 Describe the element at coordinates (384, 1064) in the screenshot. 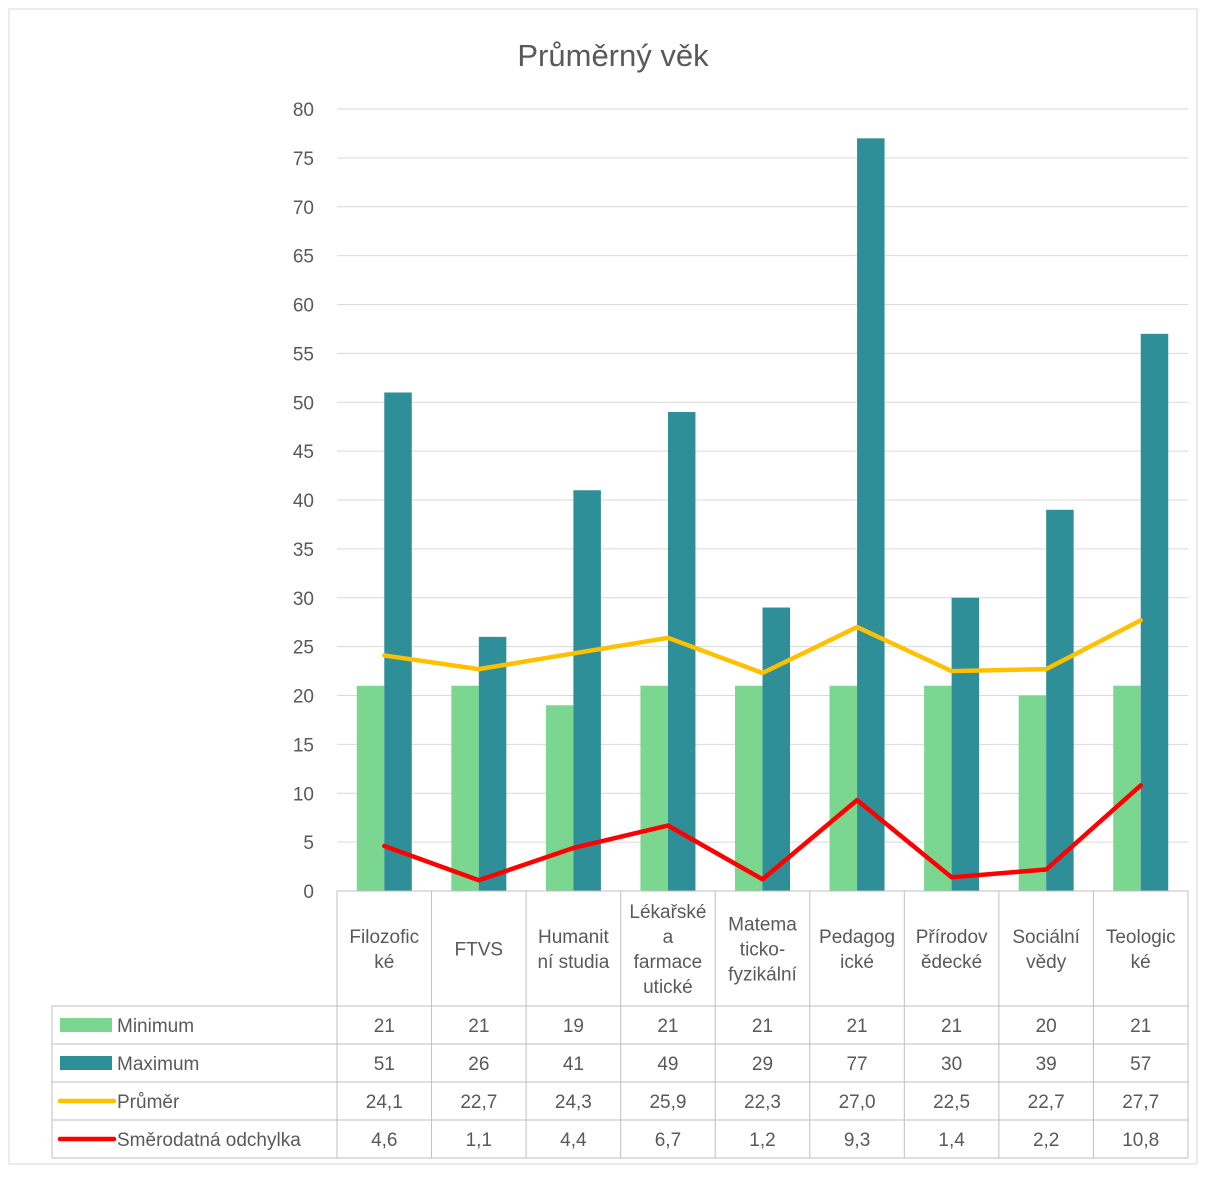

I see `data-label: 51` at that location.